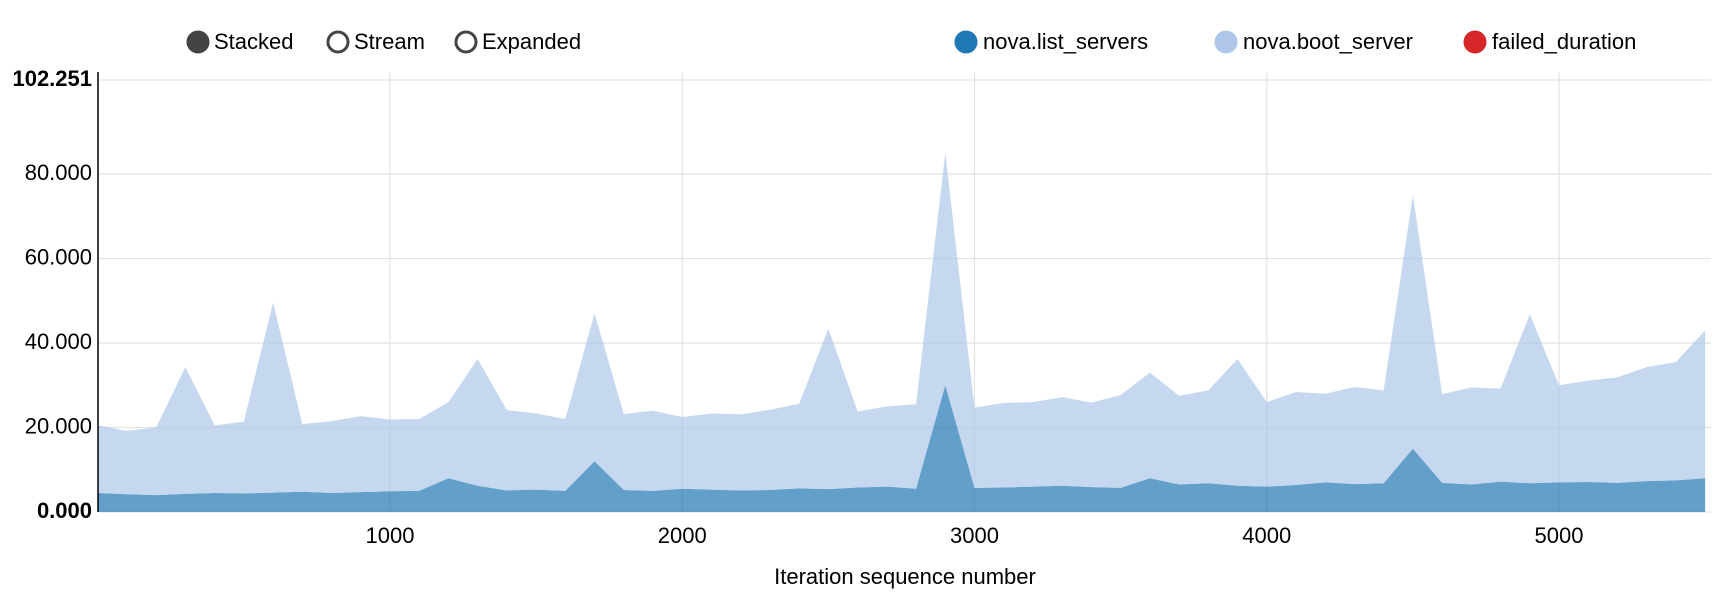  Describe the element at coordinates (974, 535) in the screenshot. I see `x-tick-label: 3000` at that location.